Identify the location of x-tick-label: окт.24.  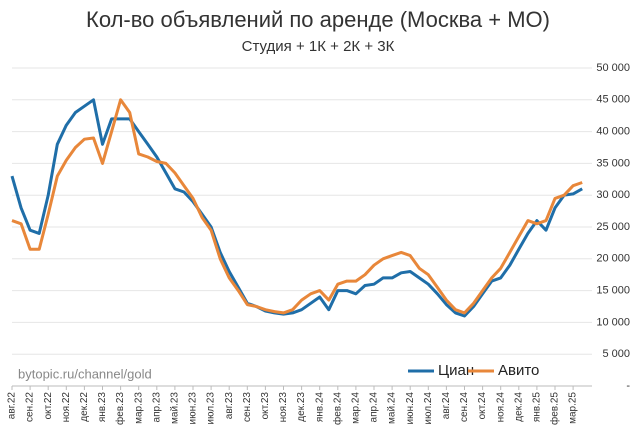
(482, 406).